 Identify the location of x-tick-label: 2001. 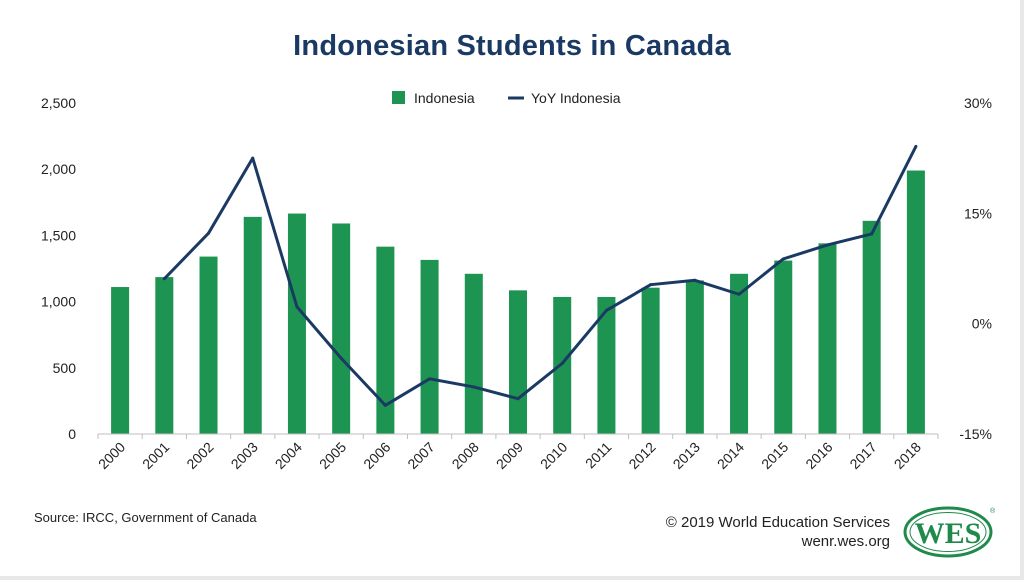
(155, 455).